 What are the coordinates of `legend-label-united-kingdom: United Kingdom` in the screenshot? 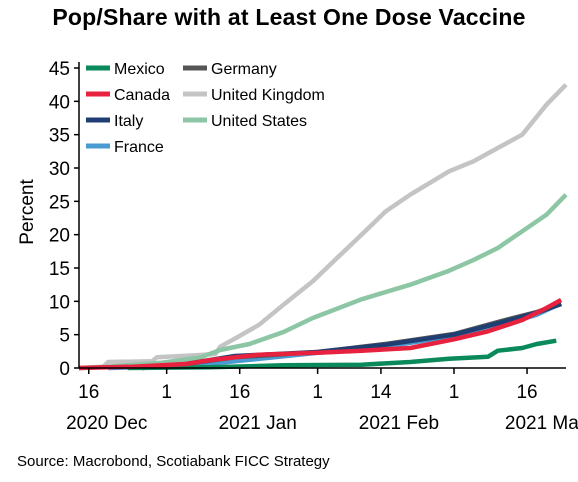 It's located at (268, 95).